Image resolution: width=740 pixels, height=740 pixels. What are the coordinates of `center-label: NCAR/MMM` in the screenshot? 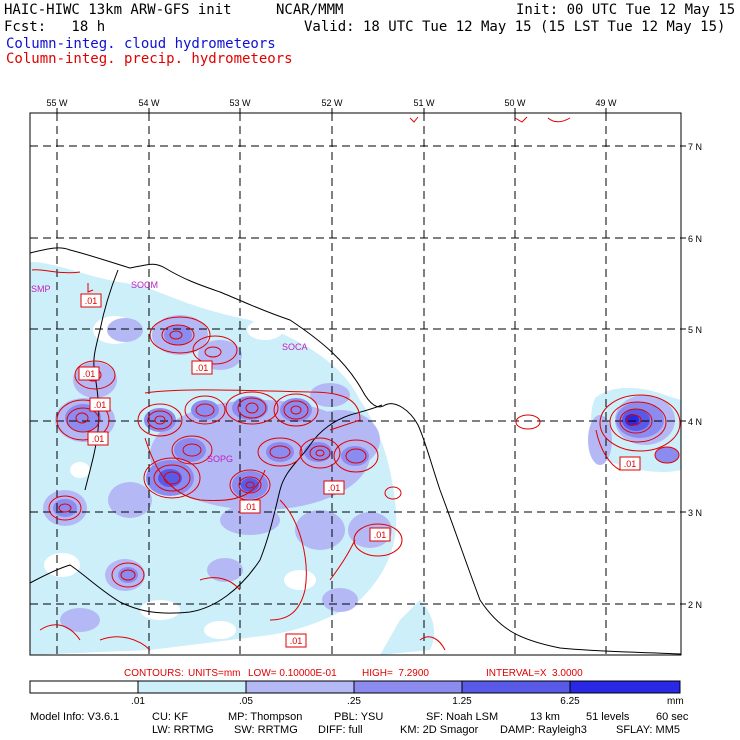 It's located at (310, 10).